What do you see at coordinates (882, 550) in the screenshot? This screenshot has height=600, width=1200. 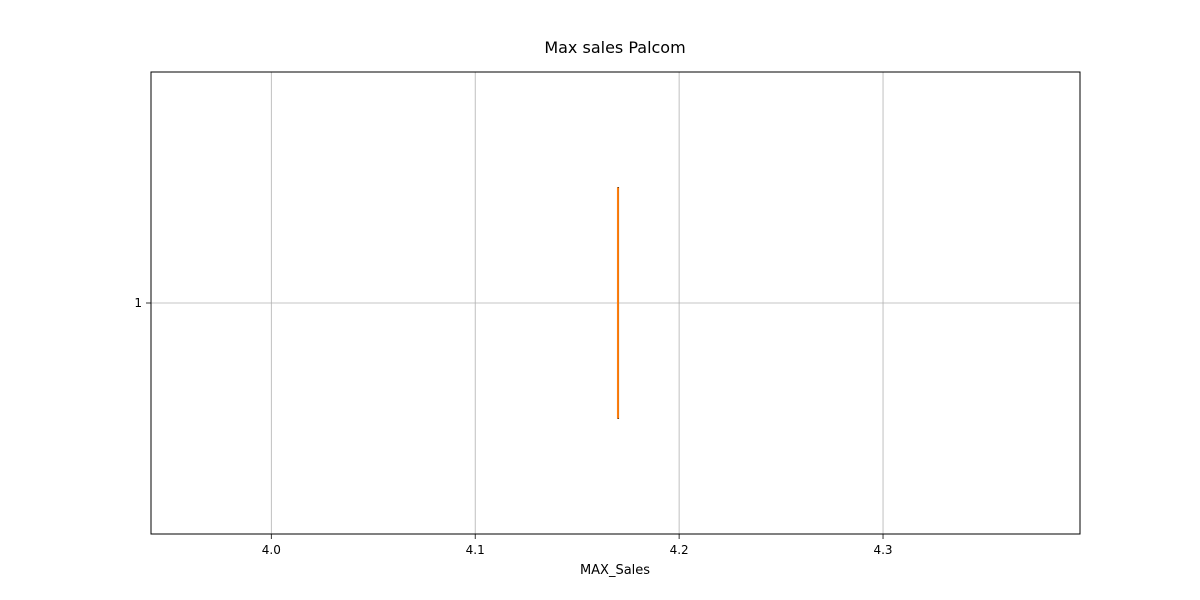 I see `x-tick-label: 4.3` at bounding box center [882, 550].